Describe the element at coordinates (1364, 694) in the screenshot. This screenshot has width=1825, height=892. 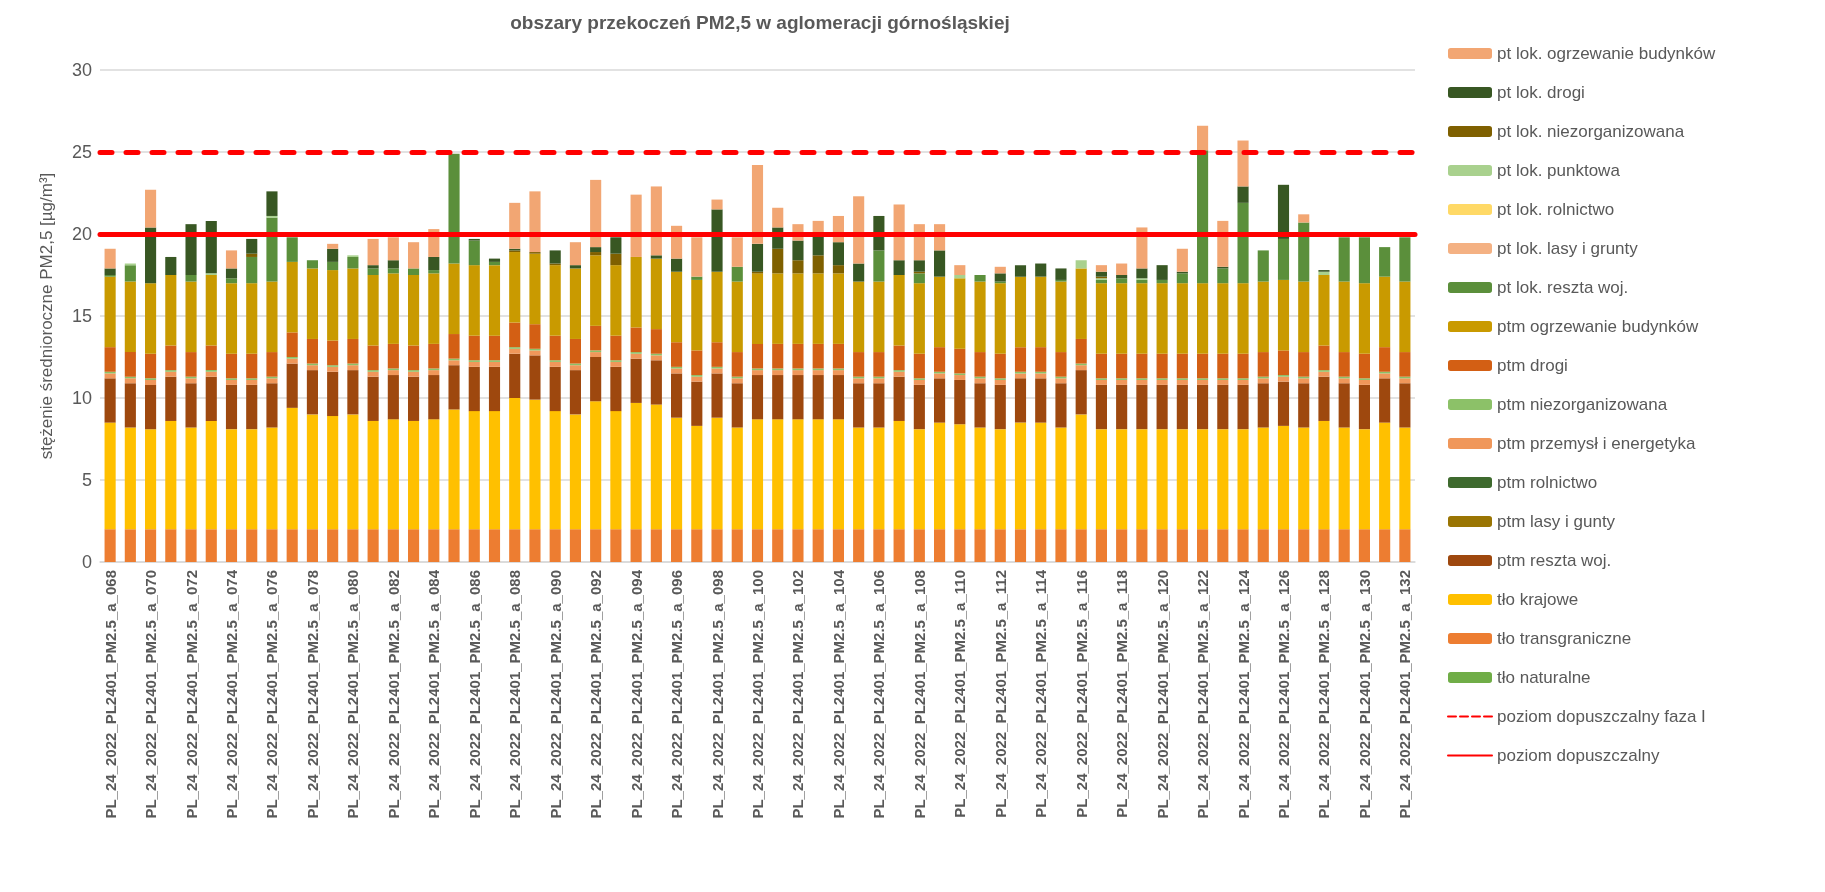
I see `x-tick-label: PL_24_2022_PL2401_PM2.5_a_130` at that location.